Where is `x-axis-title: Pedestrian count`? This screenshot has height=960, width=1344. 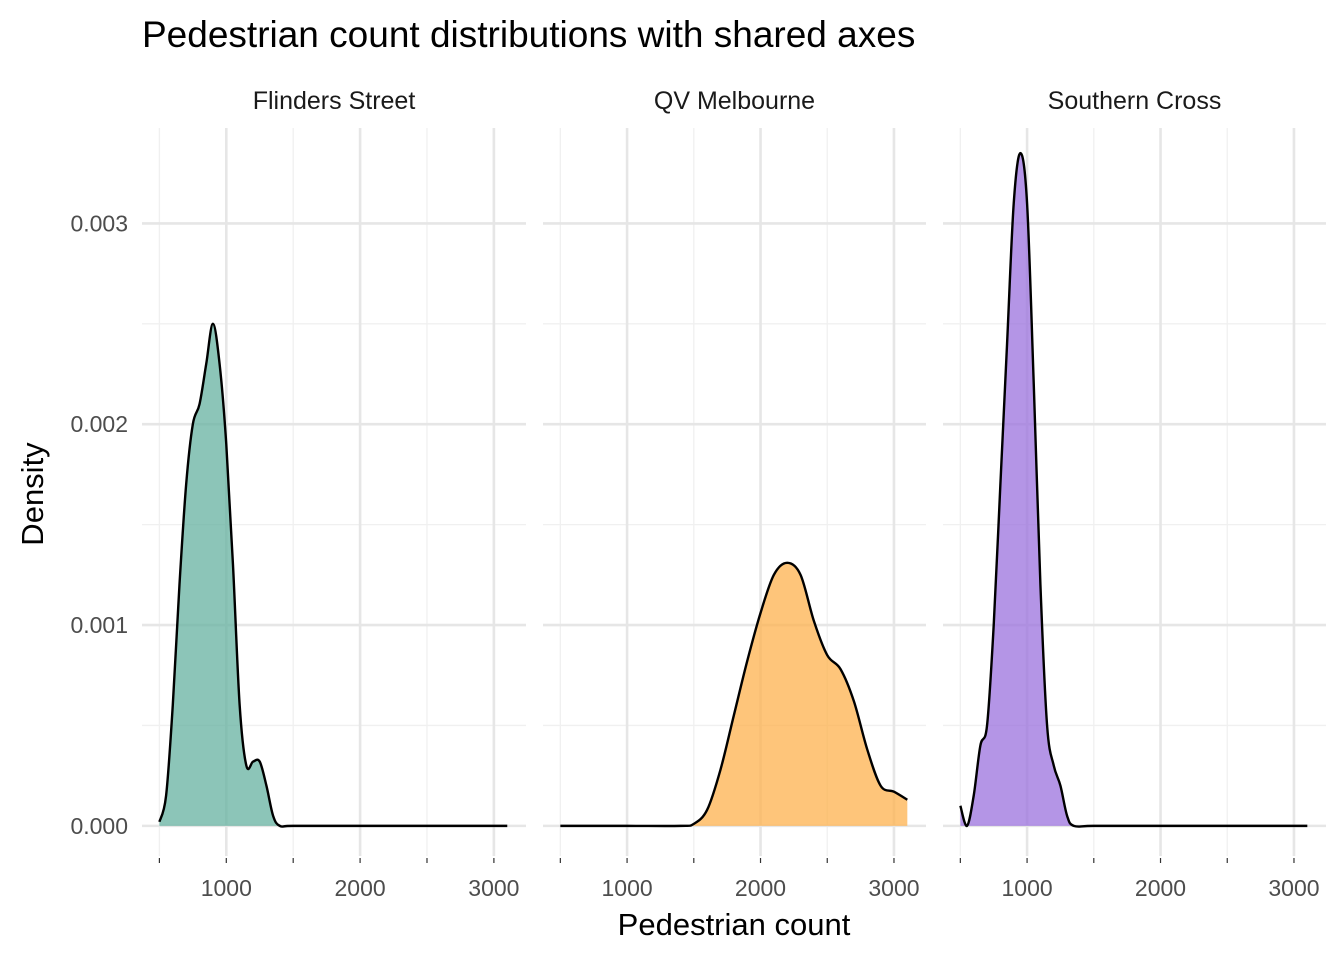 x-axis-title: Pedestrian count is located at coordinates (734, 924).